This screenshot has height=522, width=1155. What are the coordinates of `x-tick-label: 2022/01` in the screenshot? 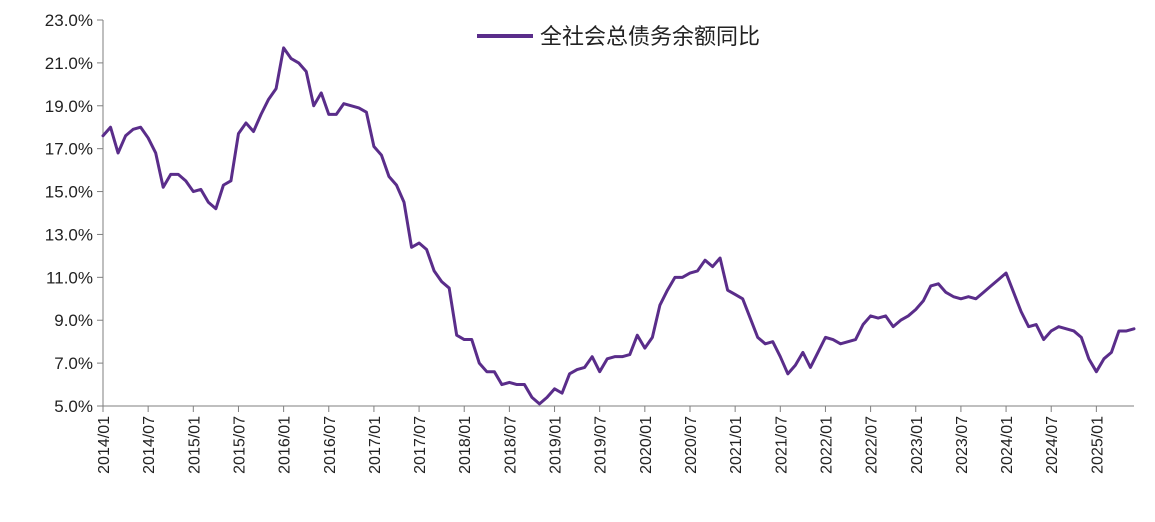 It's located at (826, 445).